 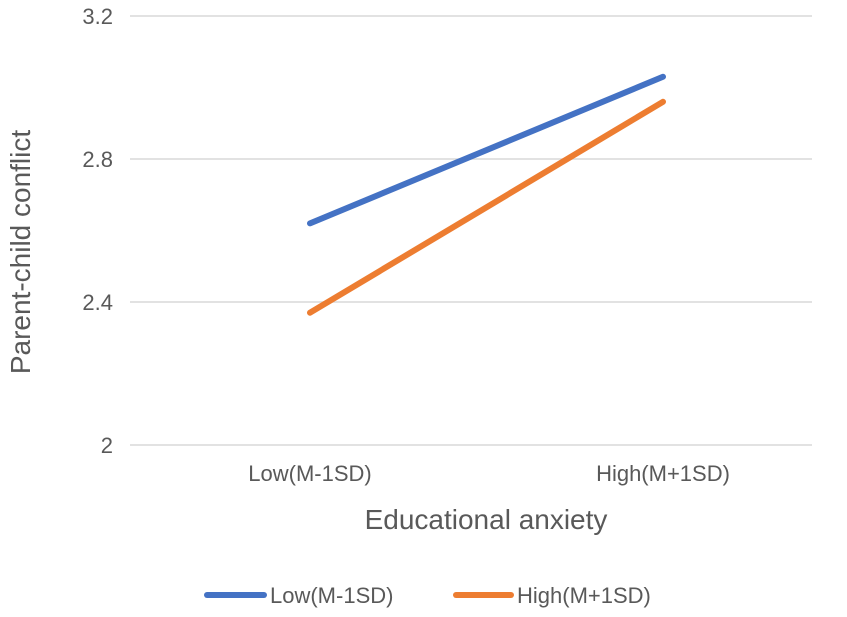 I want to click on y-tick-label: 3.2, so click(x=97, y=16).